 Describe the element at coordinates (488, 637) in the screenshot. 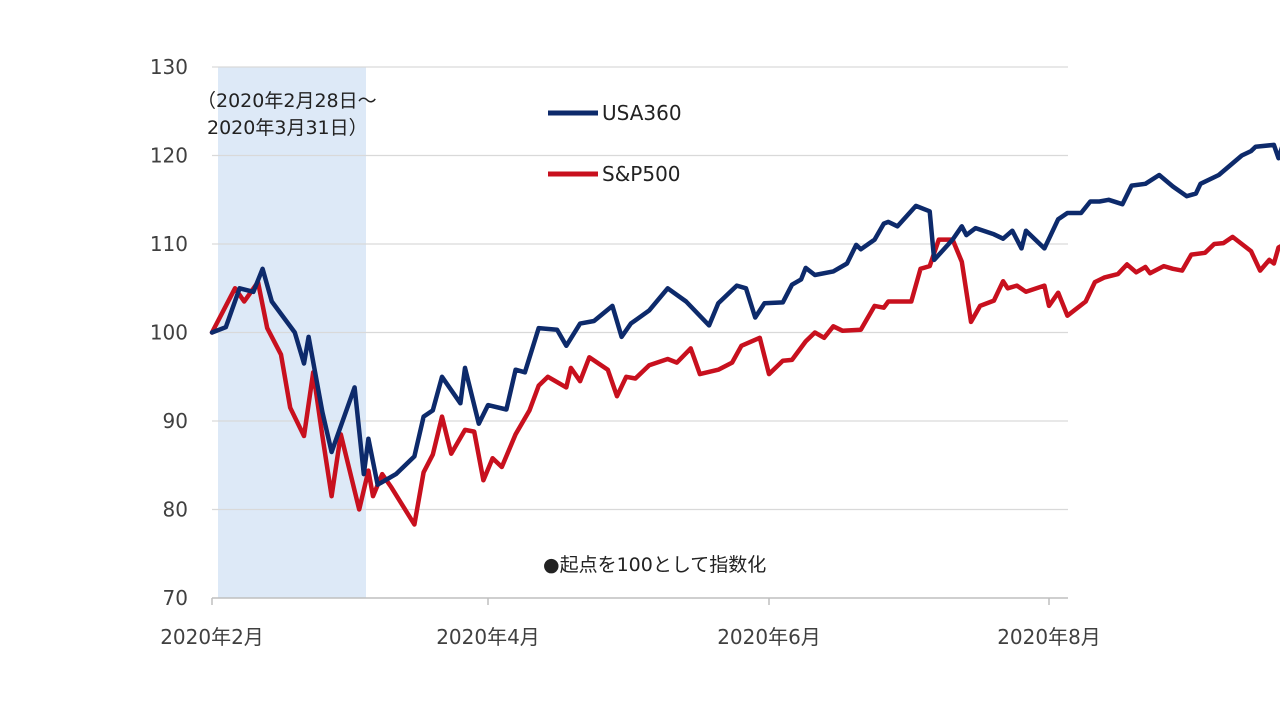

I see `x-tick-label: 2020年4月` at that location.